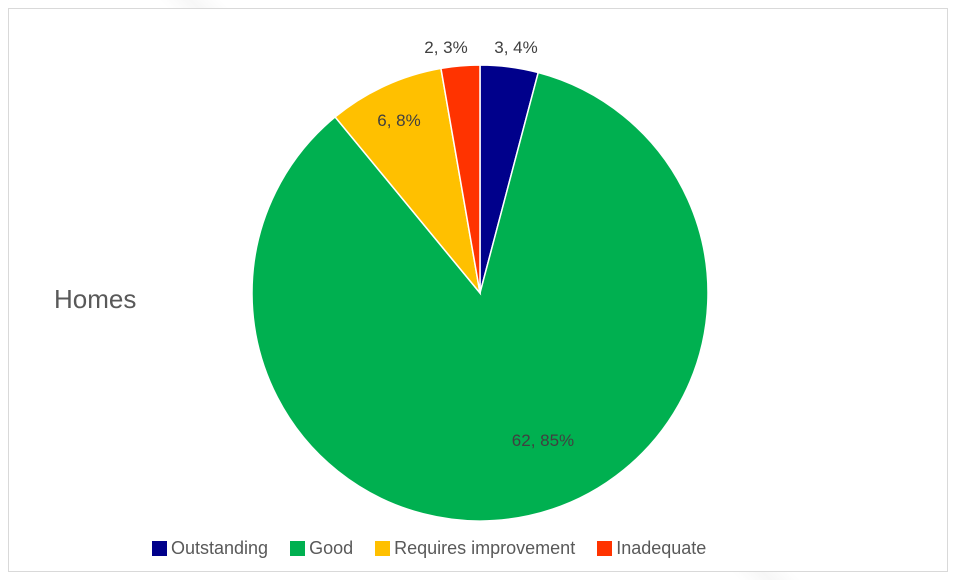 This screenshot has height=580, width=960. Describe the element at coordinates (220, 548) in the screenshot. I see `legend-label-outstanding: Outstanding` at that location.